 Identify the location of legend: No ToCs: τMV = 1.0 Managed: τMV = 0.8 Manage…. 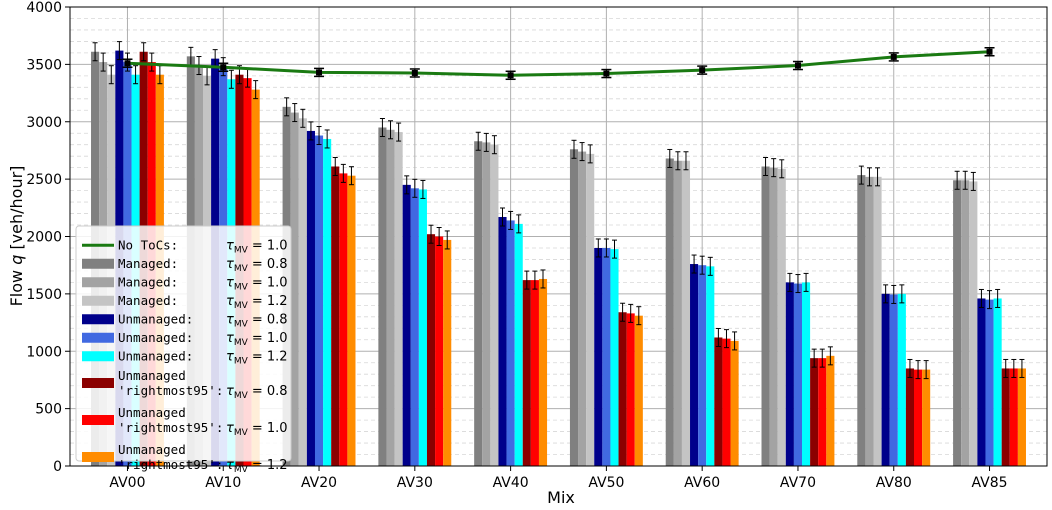
(183, 350).